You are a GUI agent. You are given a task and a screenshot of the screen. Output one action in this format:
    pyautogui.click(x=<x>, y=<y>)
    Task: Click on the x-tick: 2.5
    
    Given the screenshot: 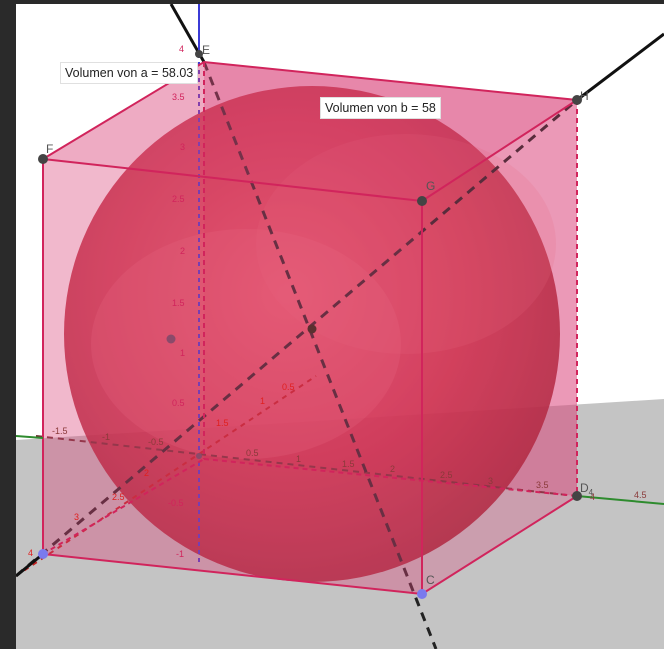 What is the action you would take?
    pyautogui.click(x=118, y=497)
    